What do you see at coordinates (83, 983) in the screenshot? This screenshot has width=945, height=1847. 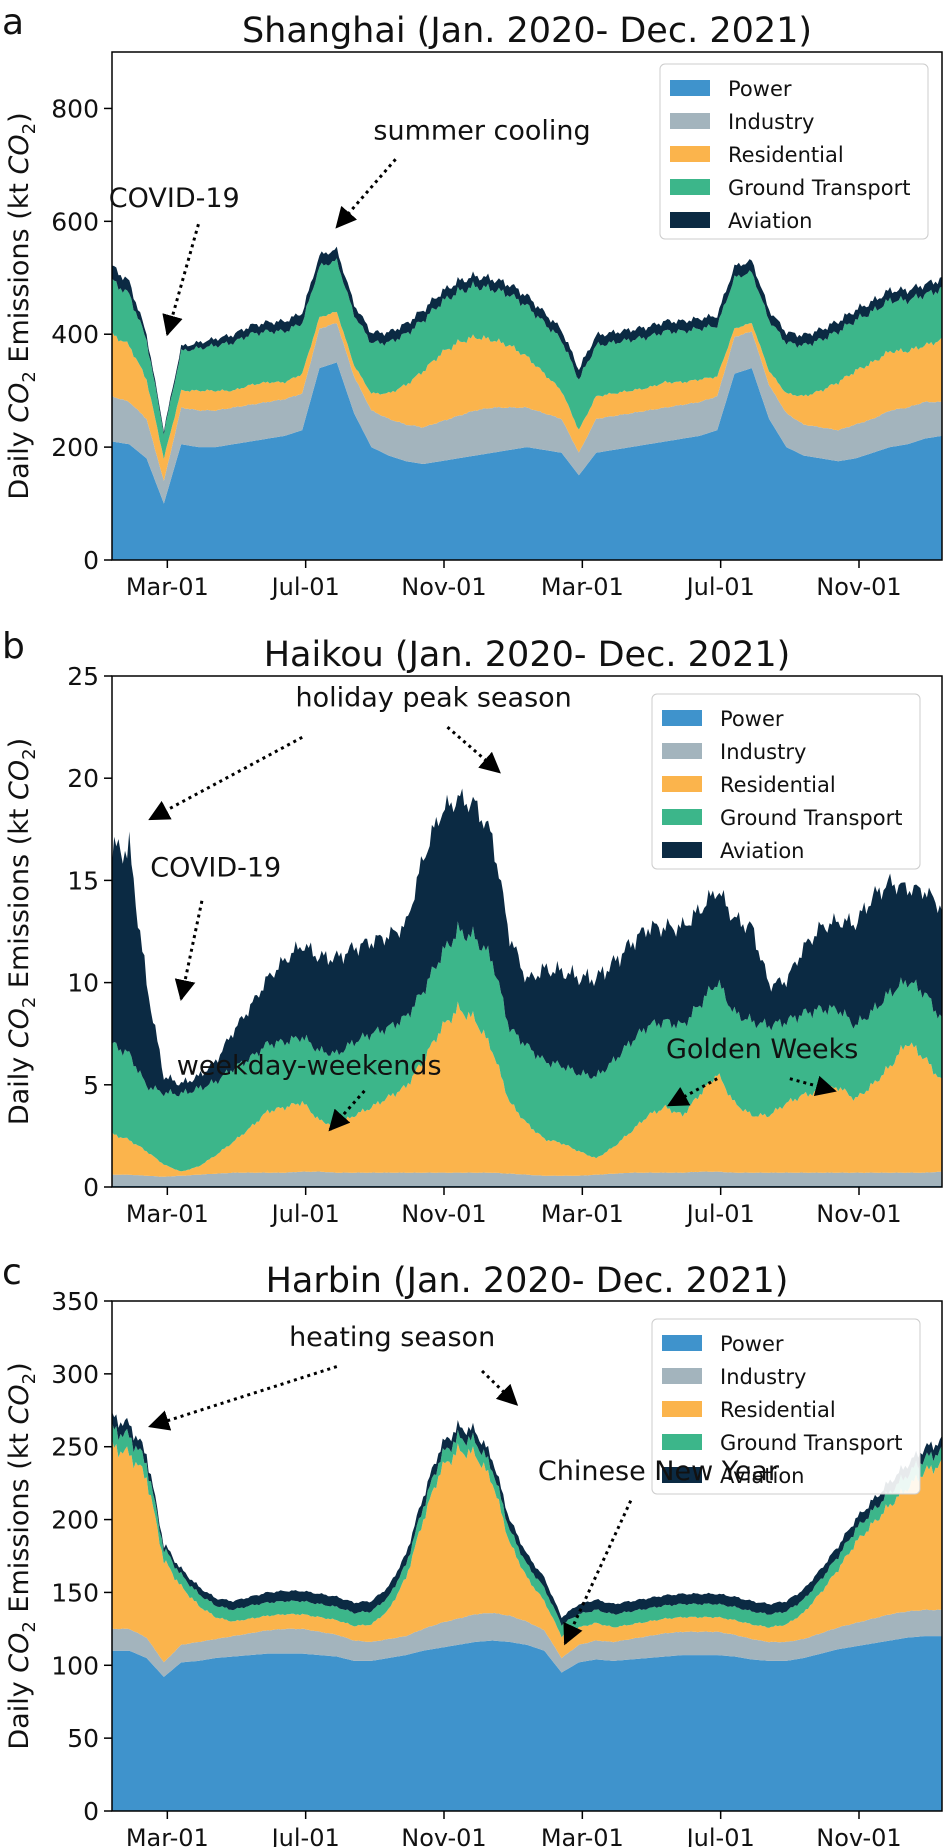 I see `y-tick-label: 10` at bounding box center [83, 983].